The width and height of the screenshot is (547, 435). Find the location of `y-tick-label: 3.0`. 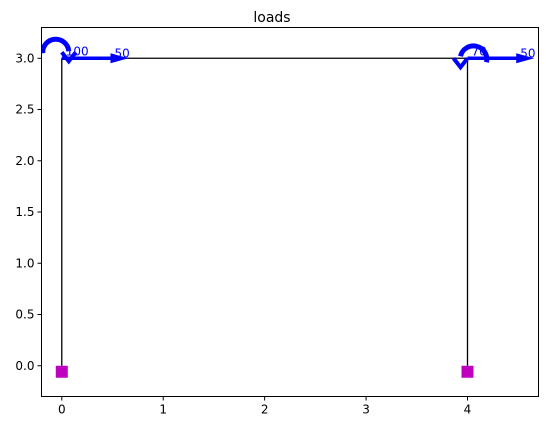

y-tick-label: 3.0 is located at coordinates (24, 58).